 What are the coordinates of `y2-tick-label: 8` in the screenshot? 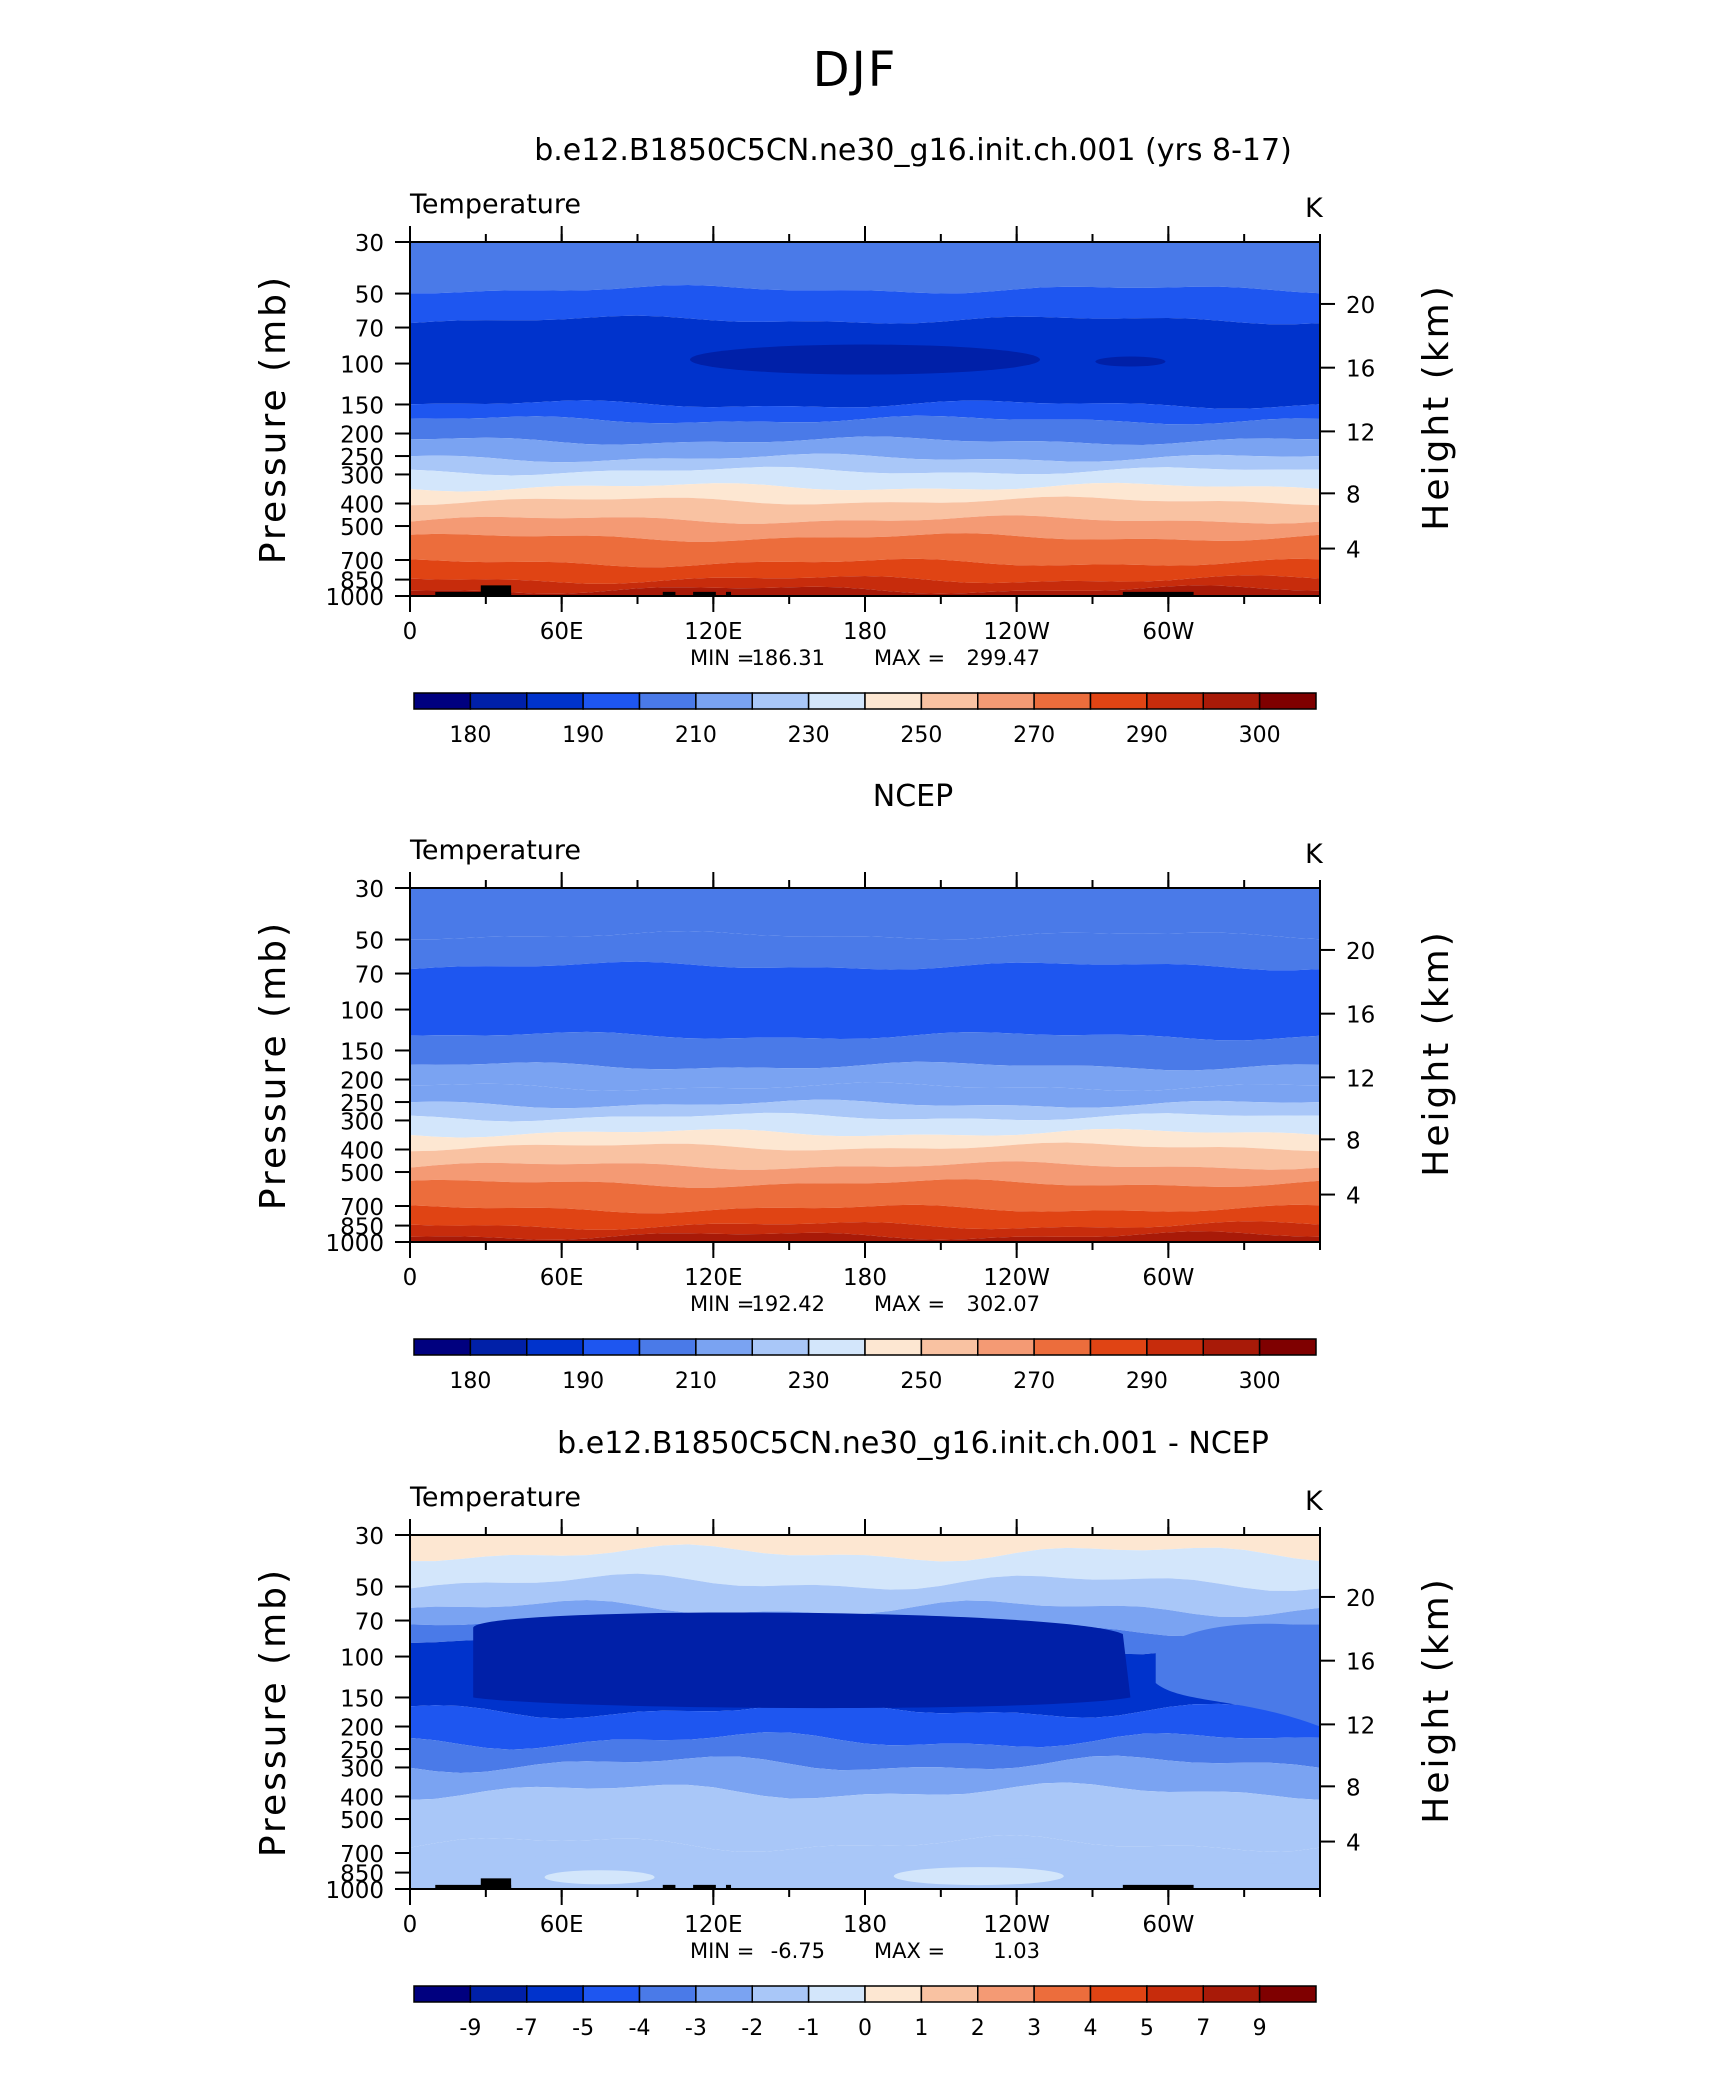 It's located at (1353, 1788).